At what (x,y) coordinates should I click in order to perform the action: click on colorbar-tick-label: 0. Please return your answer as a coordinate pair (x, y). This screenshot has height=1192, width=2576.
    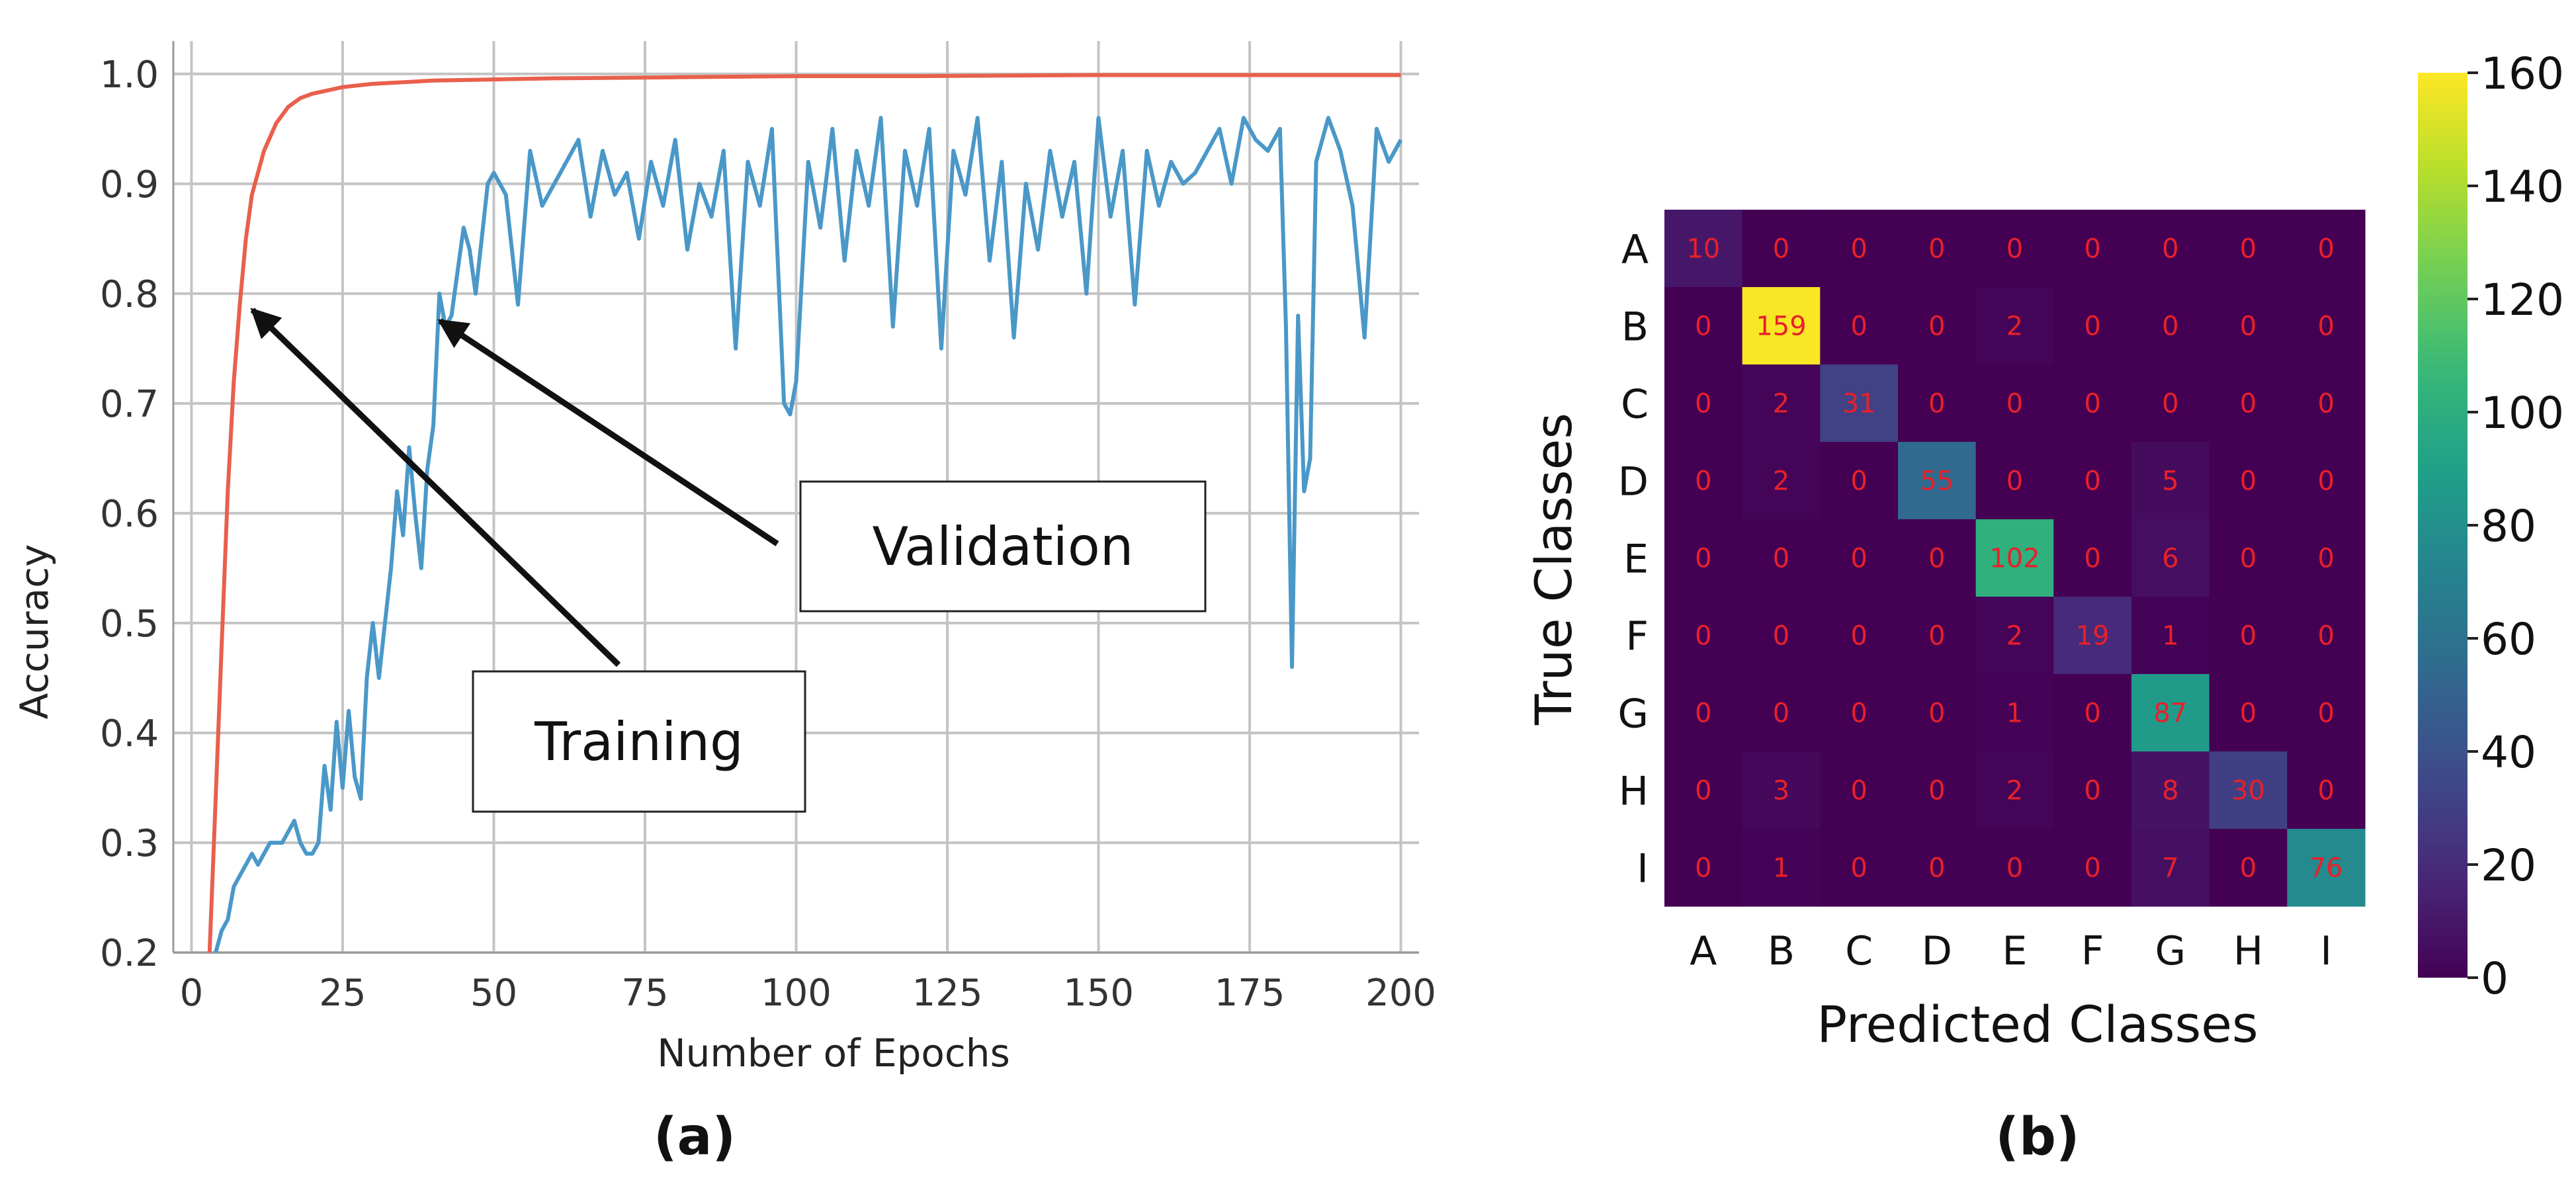
    Looking at the image, I should click on (2495, 978).